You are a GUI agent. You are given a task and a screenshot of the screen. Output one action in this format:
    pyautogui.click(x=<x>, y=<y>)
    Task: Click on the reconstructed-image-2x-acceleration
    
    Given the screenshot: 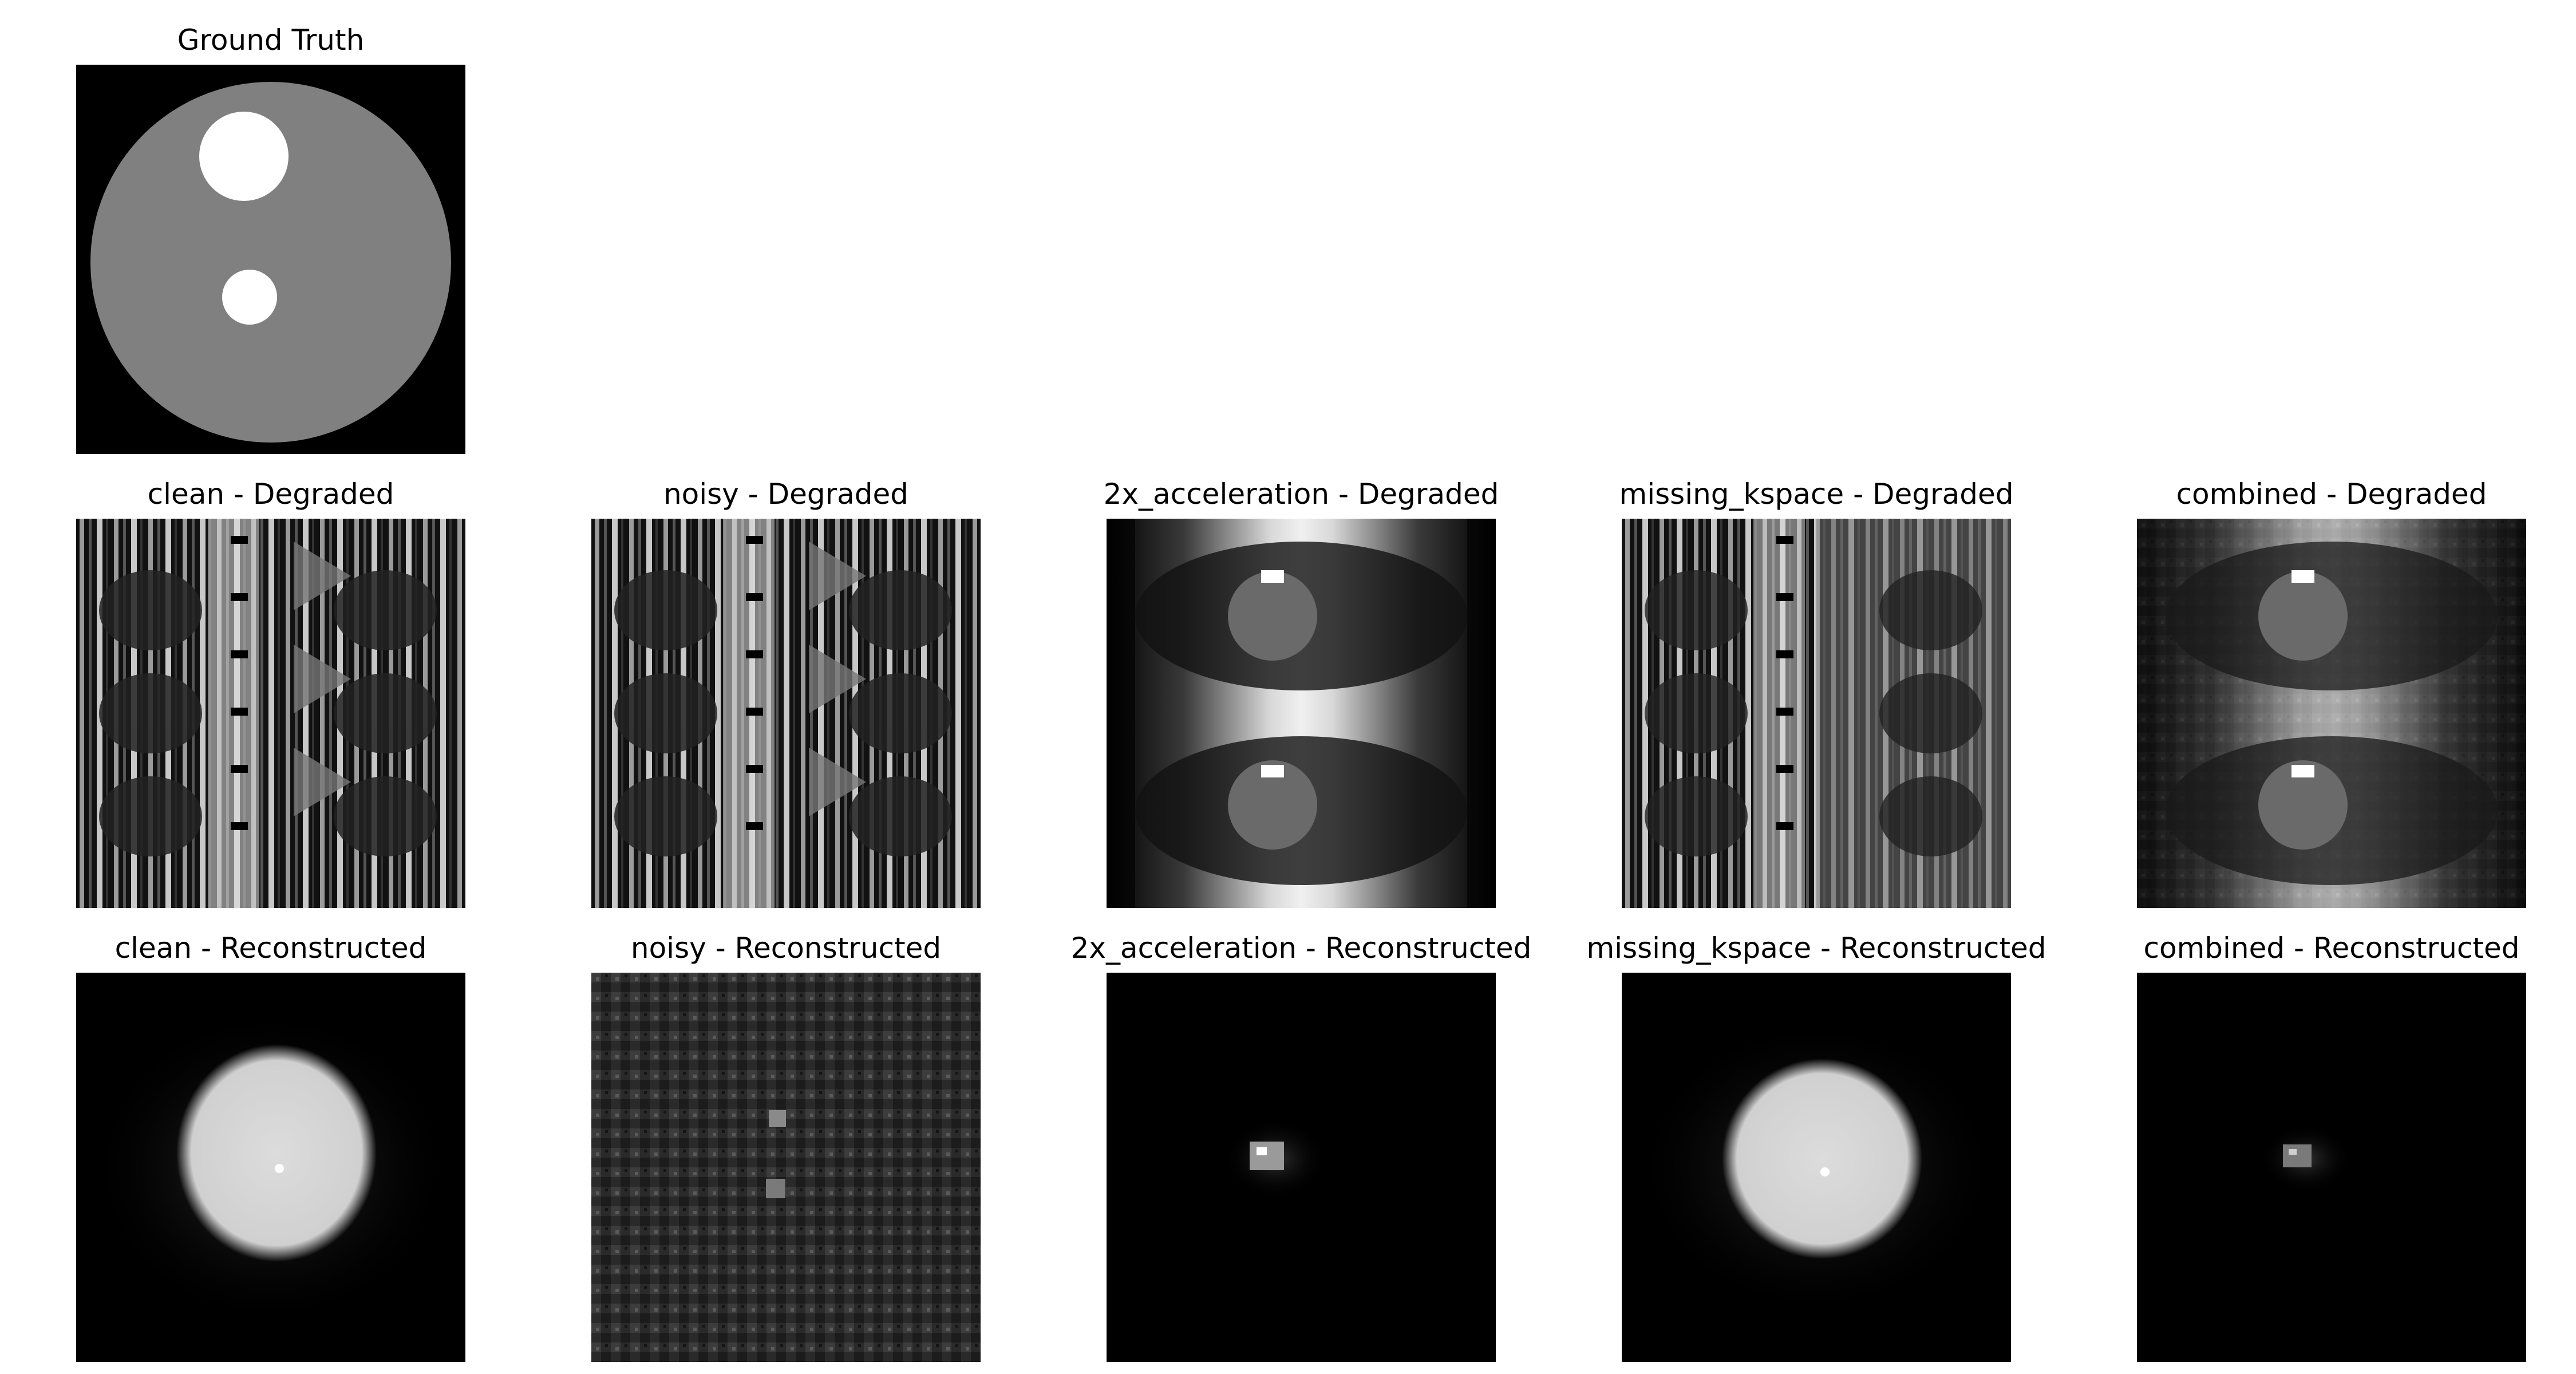 What is the action you would take?
    pyautogui.click(x=1301, y=1168)
    